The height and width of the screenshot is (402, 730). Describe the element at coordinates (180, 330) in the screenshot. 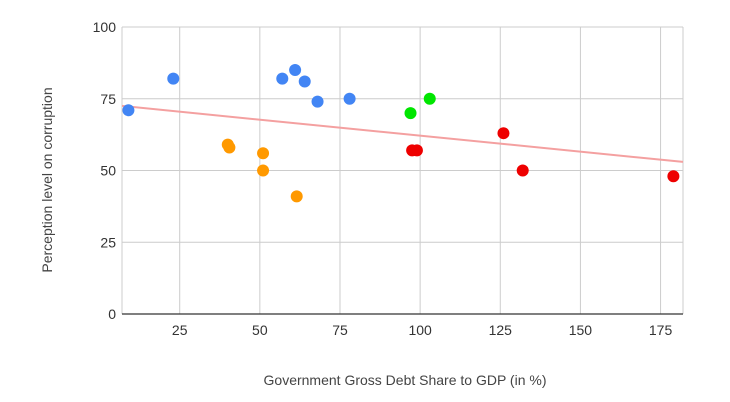

I see `x-tick-label: 25` at that location.